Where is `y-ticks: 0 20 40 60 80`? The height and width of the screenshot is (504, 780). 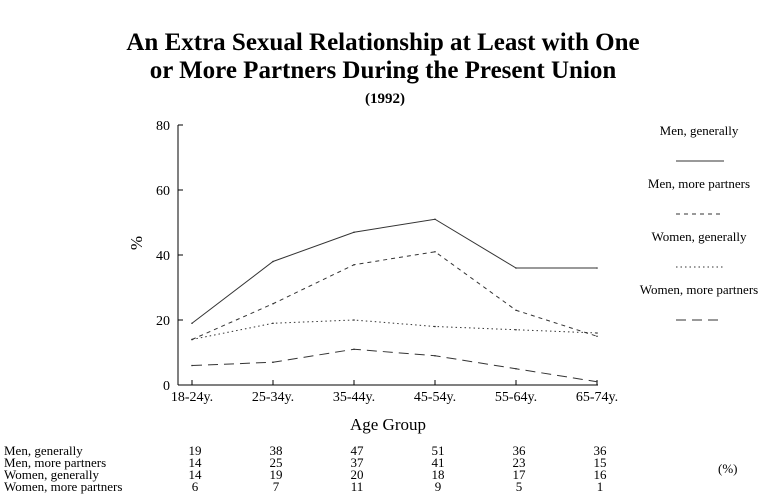 y-ticks: 0 20 40 60 80 is located at coordinates (169, 256).